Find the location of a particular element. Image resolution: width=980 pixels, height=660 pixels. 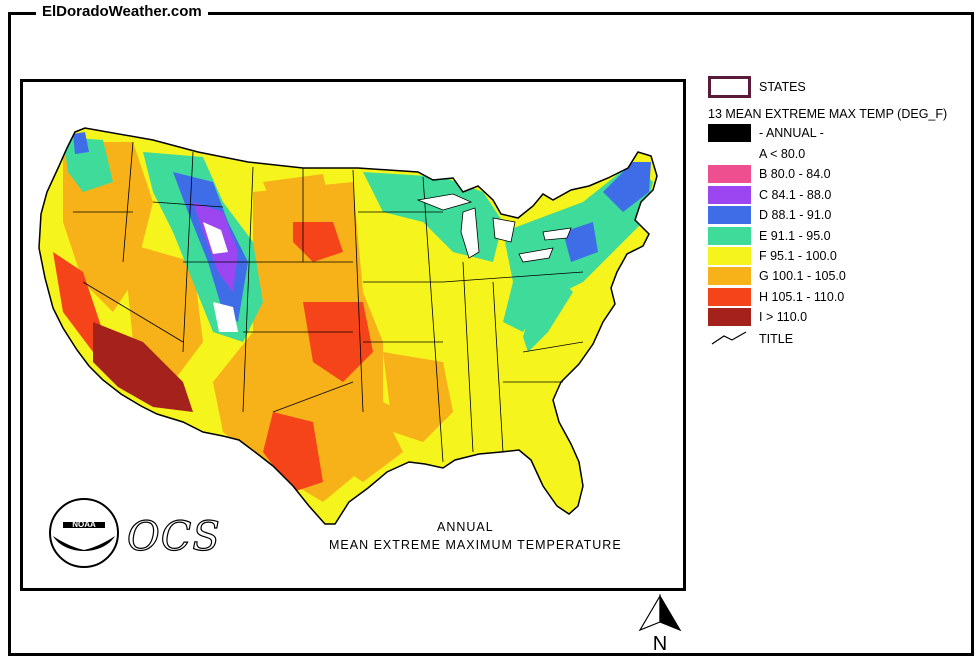

legend-class-row: A < 80.0 is located at coordinates (756, 154).